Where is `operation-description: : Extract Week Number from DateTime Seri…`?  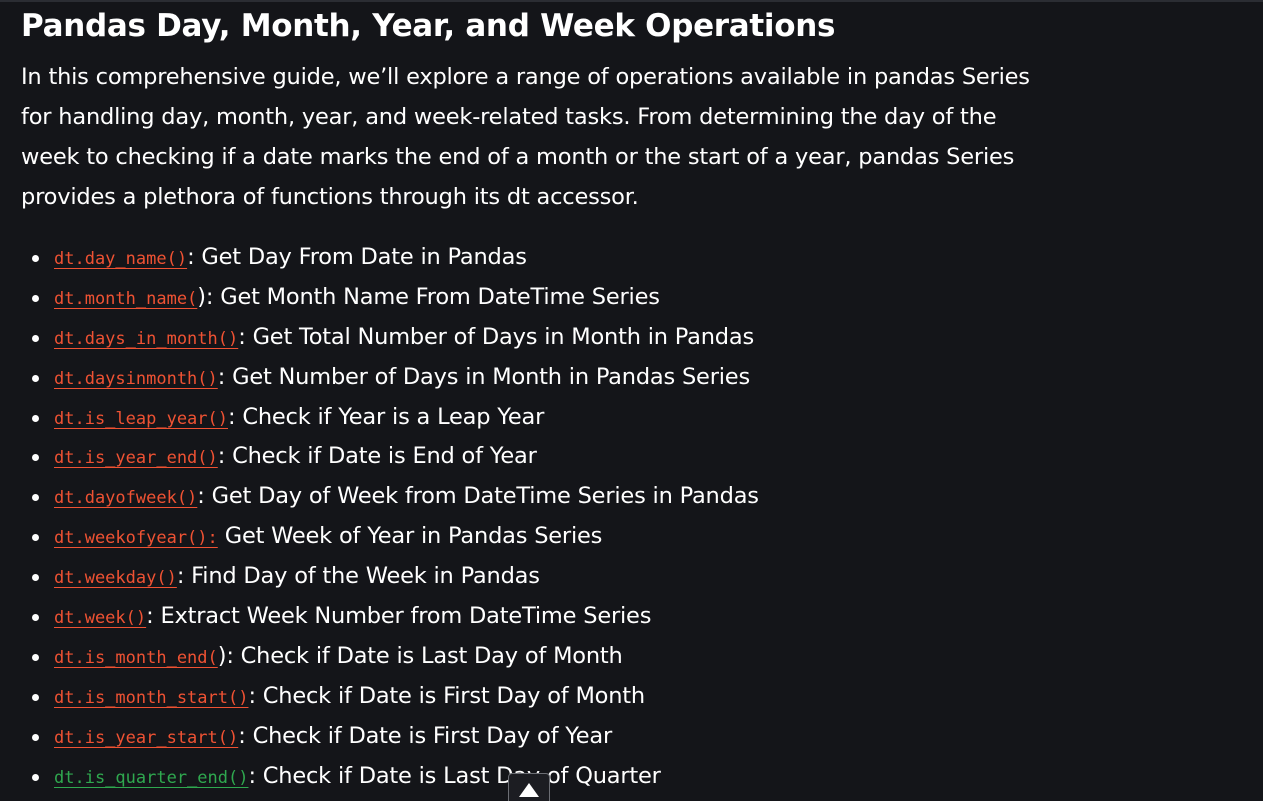 operation-description: : Extract Week Number from DateTime Seri… is located at coordinates (399, 616).